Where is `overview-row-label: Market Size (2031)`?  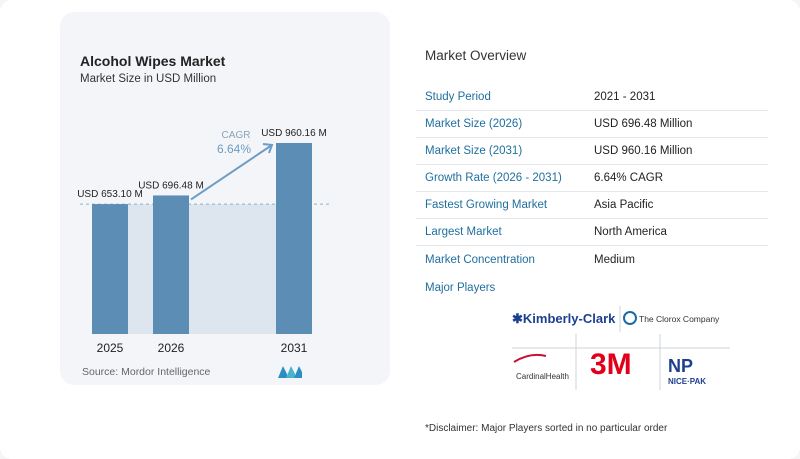 overview-row-label: Market Size (2031) is located at coordinates (474, 151).